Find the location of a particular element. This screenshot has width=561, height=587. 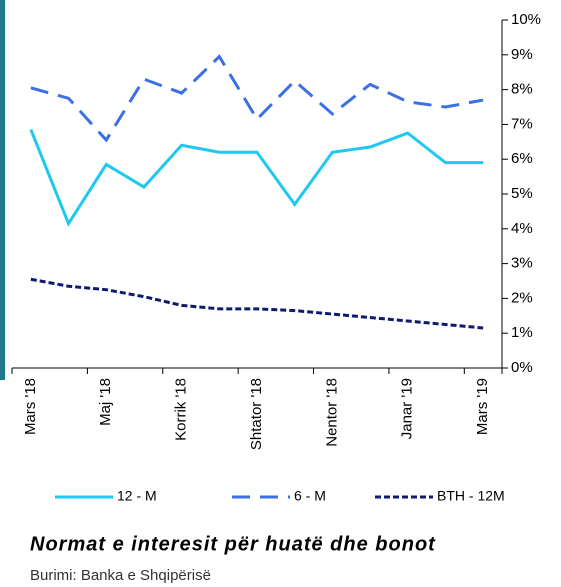

x-tick-label: Korrik '18 is located at coordinates (181, 409).